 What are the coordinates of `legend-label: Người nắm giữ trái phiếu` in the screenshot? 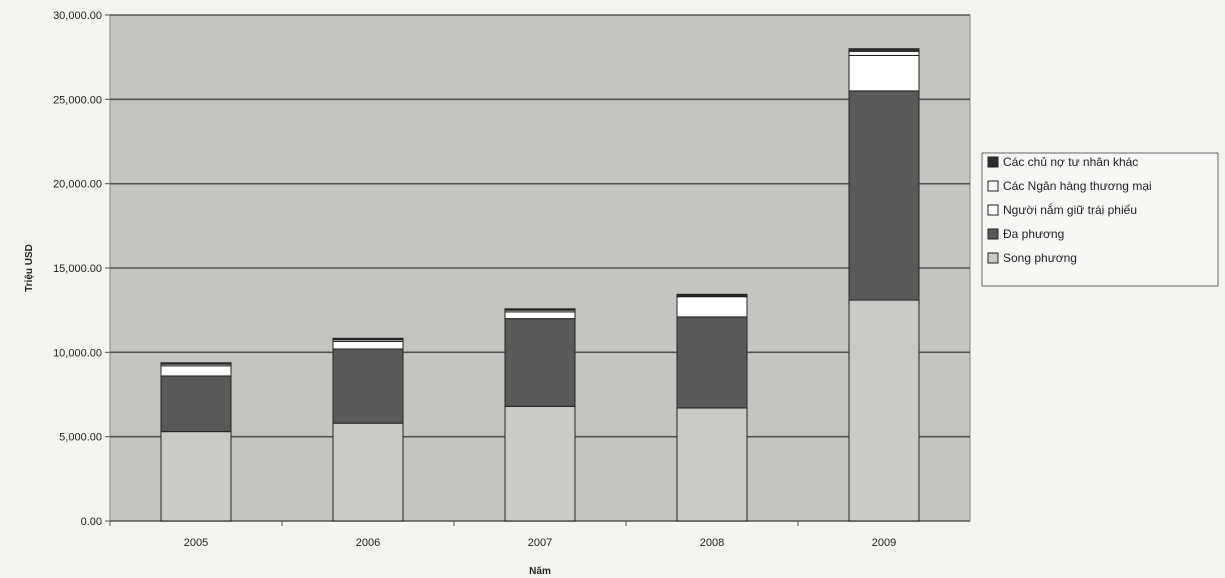 It's located at (1070, 209).